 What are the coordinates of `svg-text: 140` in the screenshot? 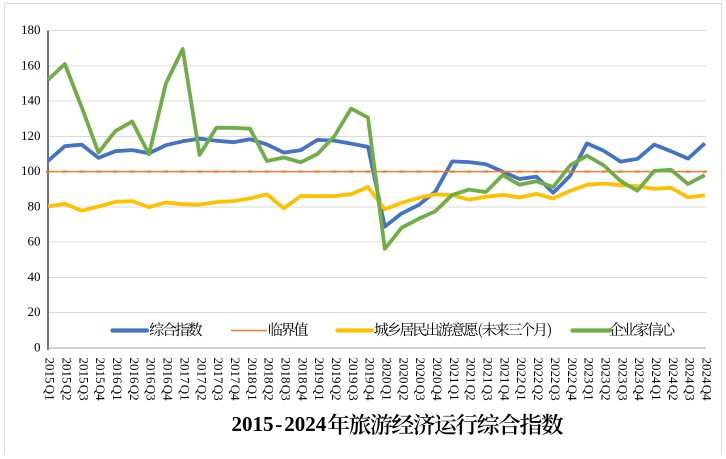 It's located at (31, 100).